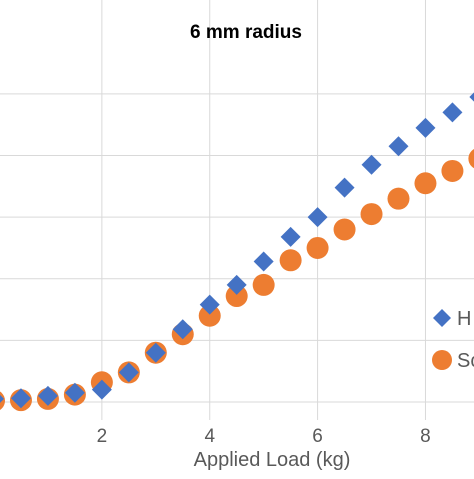  Describe the element at coordinates (209, 436) in the screenshot. I see `x-tick-label: 4` at that location.